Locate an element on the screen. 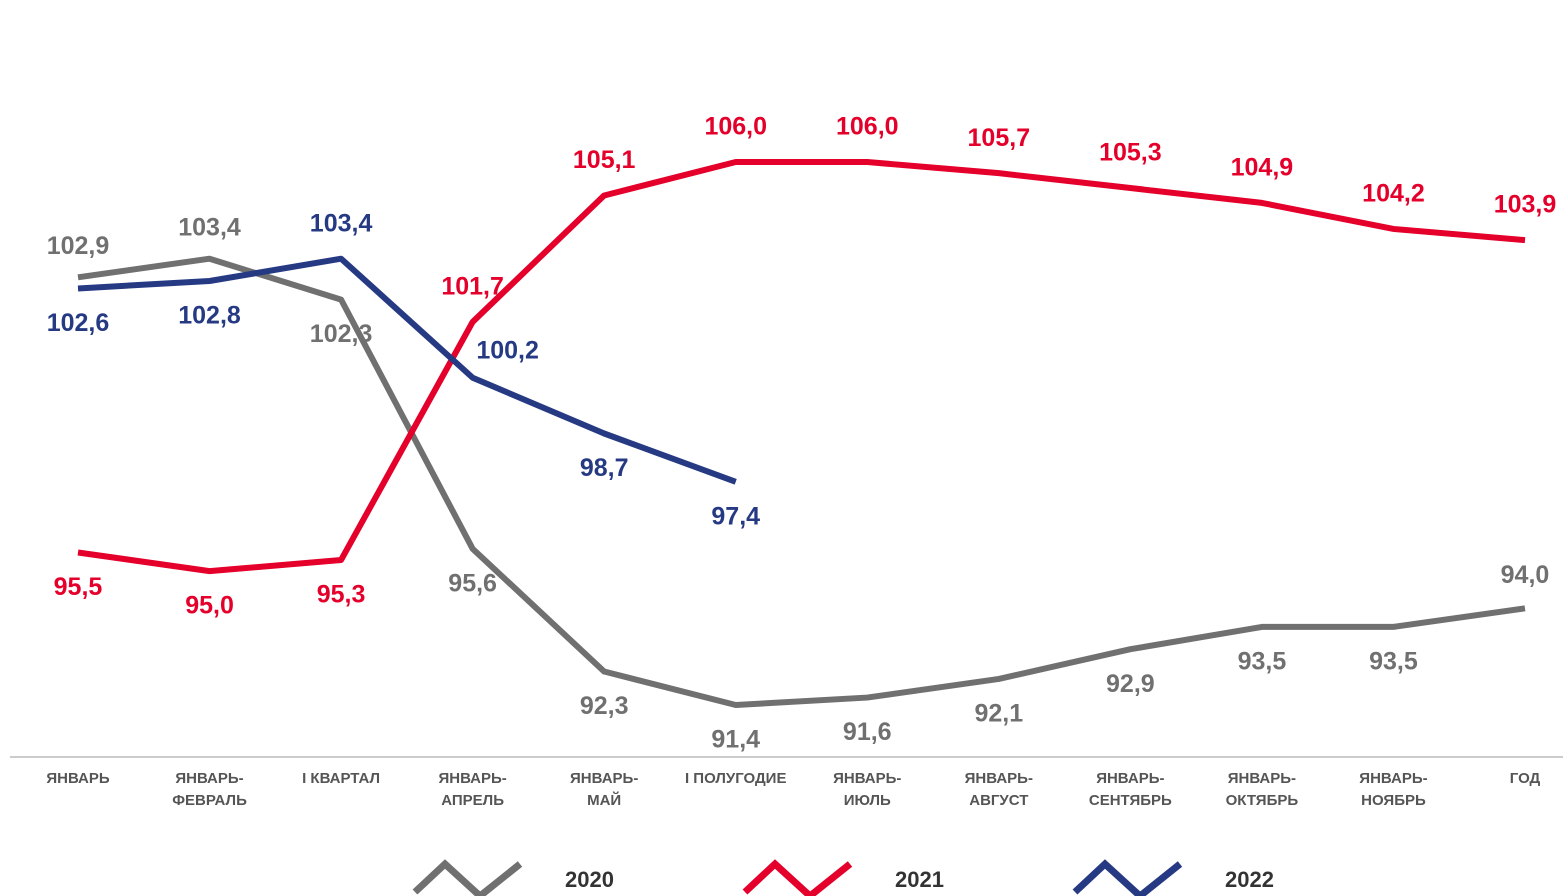 The height and width of the screenshot is (896, 1563). legend-label: 2021 is located at coordinates (919, 879).